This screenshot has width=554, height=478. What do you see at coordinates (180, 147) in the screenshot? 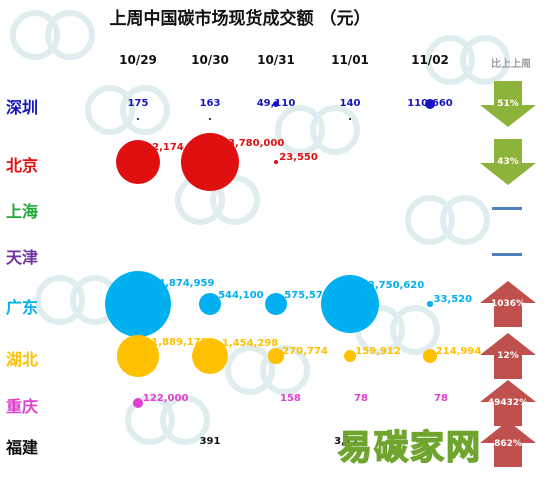
I see `value-label: 2,174,400` at bounding box center [180, 147].